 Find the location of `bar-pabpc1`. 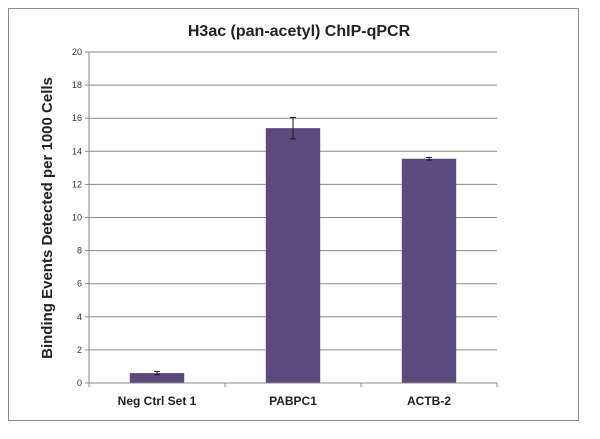

bar-pabpc1 is located at coordinates (293, 255).